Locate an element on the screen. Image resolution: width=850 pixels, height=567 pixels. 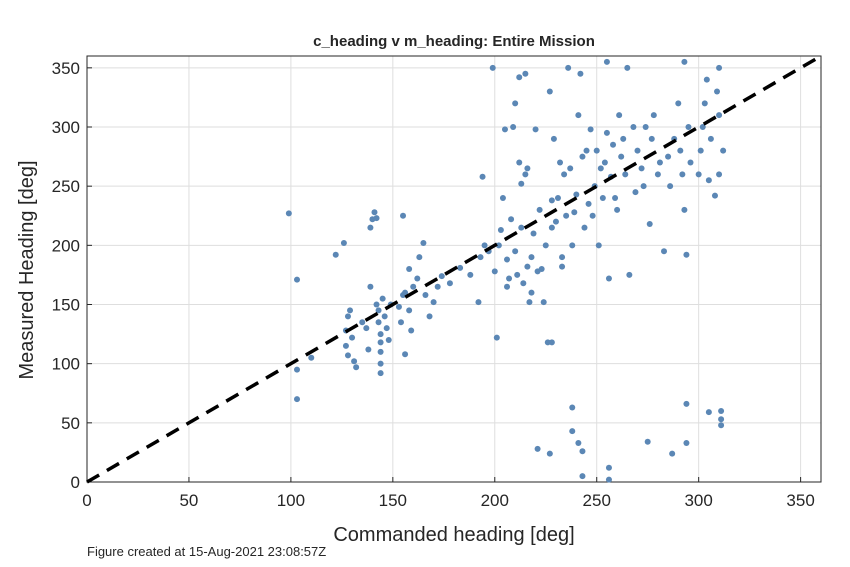
y-tick-label: 50 is located at coordinates (70, 423).